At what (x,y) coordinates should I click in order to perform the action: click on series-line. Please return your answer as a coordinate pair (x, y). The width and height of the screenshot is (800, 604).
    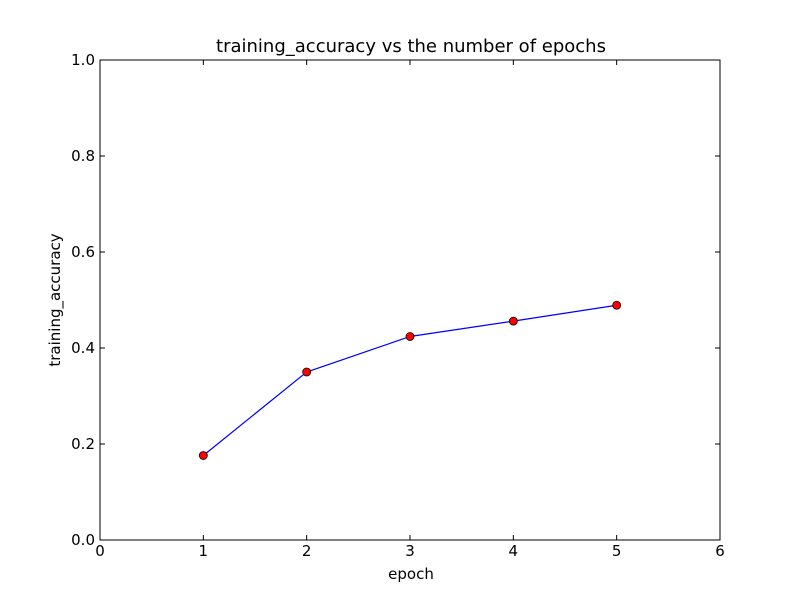
    Looking at the image, I should click on (409, 380).